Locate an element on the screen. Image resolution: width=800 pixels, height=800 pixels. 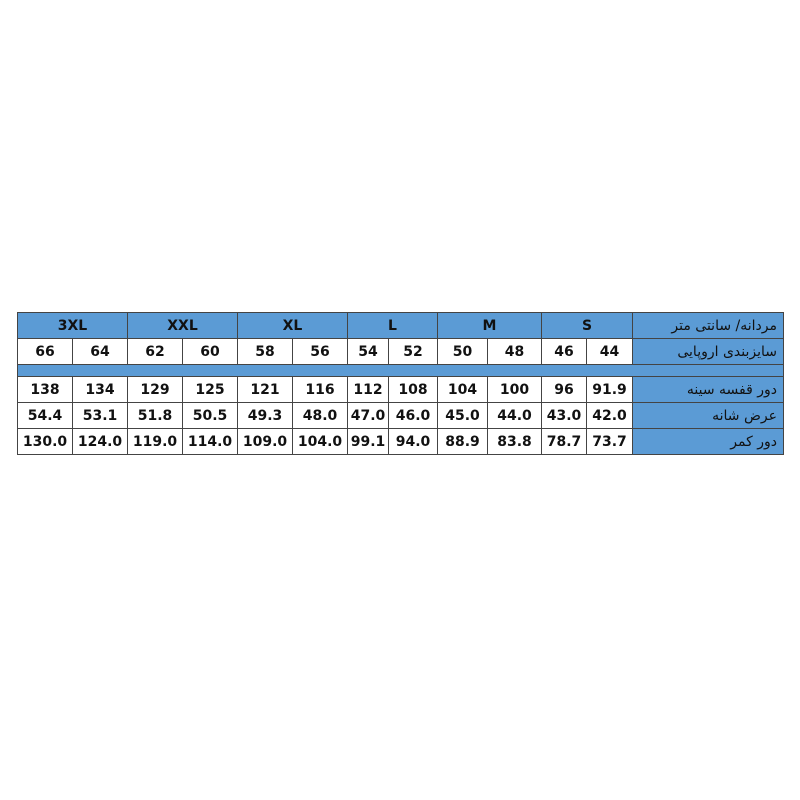
spacer-row is located at coordinates (400, 370).